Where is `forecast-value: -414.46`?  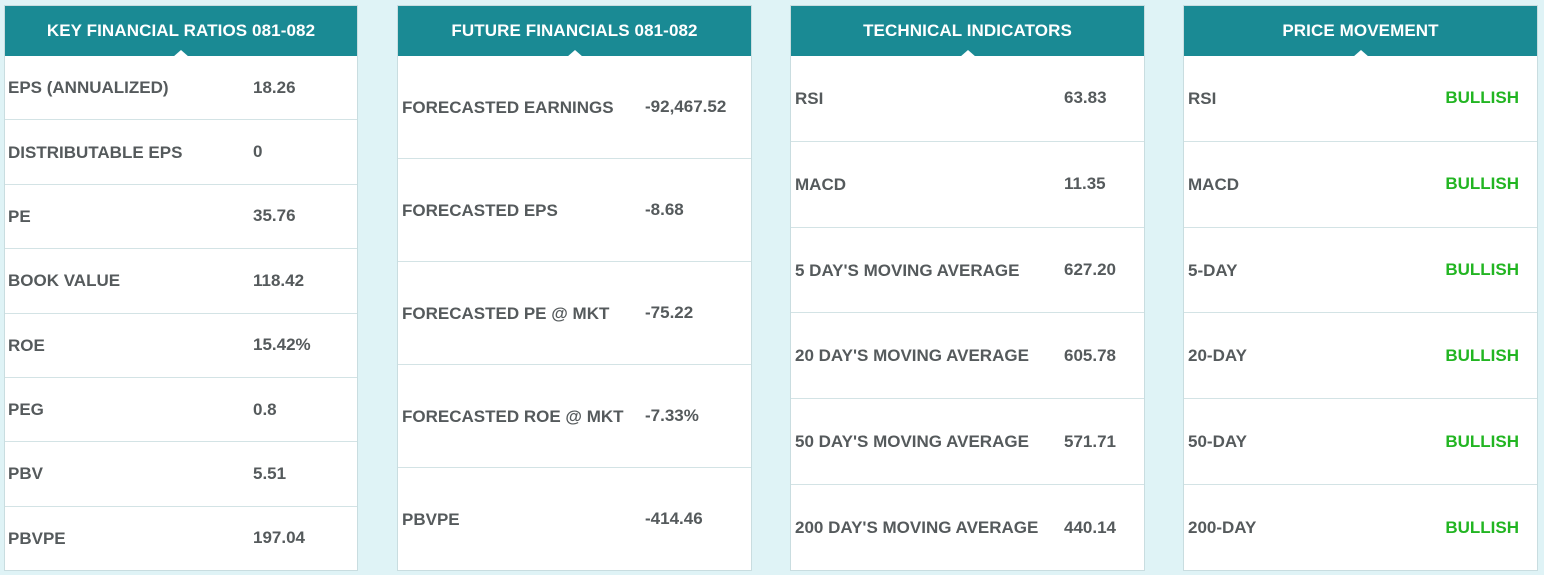
forecast-value: -414.46 is located at coordinates (674, 518).